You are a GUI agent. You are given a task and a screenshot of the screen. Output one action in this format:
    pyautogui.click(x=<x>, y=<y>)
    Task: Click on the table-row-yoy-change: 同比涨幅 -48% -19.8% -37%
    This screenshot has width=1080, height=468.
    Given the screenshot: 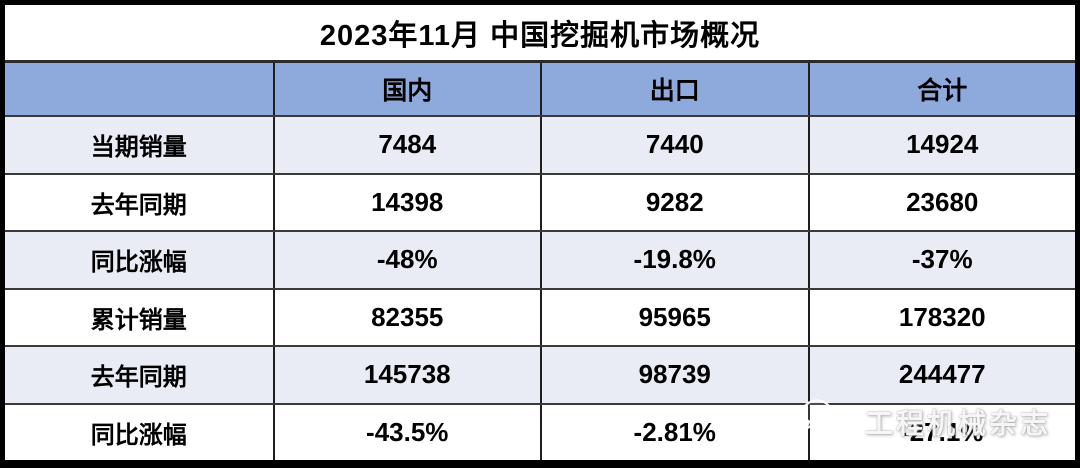 What is the action you would take?
    pyautogui.click(x=540, y=259)
    